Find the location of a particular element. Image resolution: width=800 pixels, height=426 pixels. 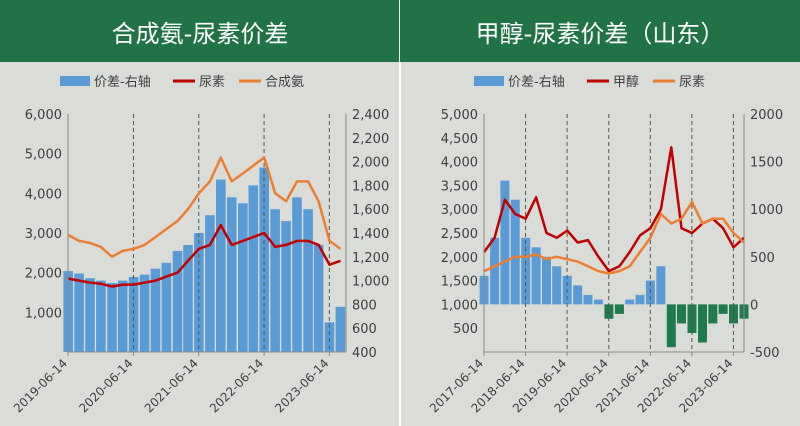

series-line-甲醇 is located at coordinates (614, 209).